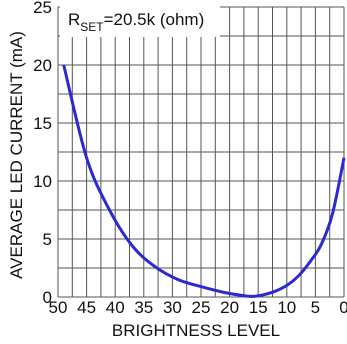  I want to click on x-tick-label: 20, so click(229, 307).